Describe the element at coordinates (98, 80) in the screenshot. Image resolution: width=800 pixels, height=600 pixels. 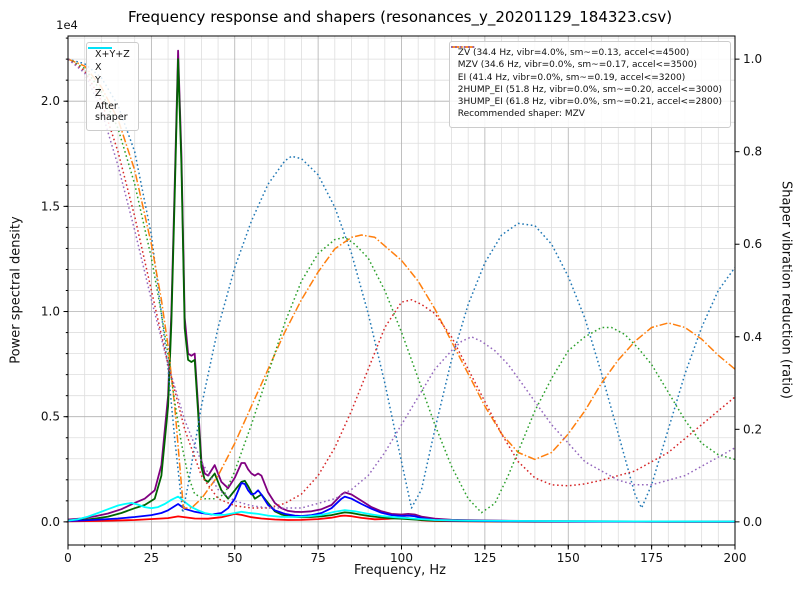
I see `legend-label: Y` at that location.